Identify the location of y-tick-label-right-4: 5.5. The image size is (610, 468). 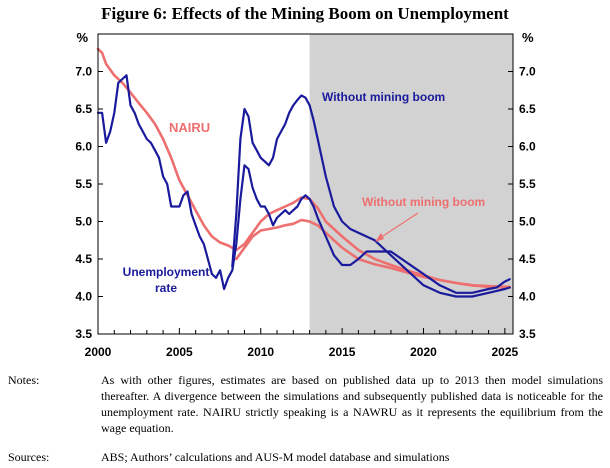
(527, 184).